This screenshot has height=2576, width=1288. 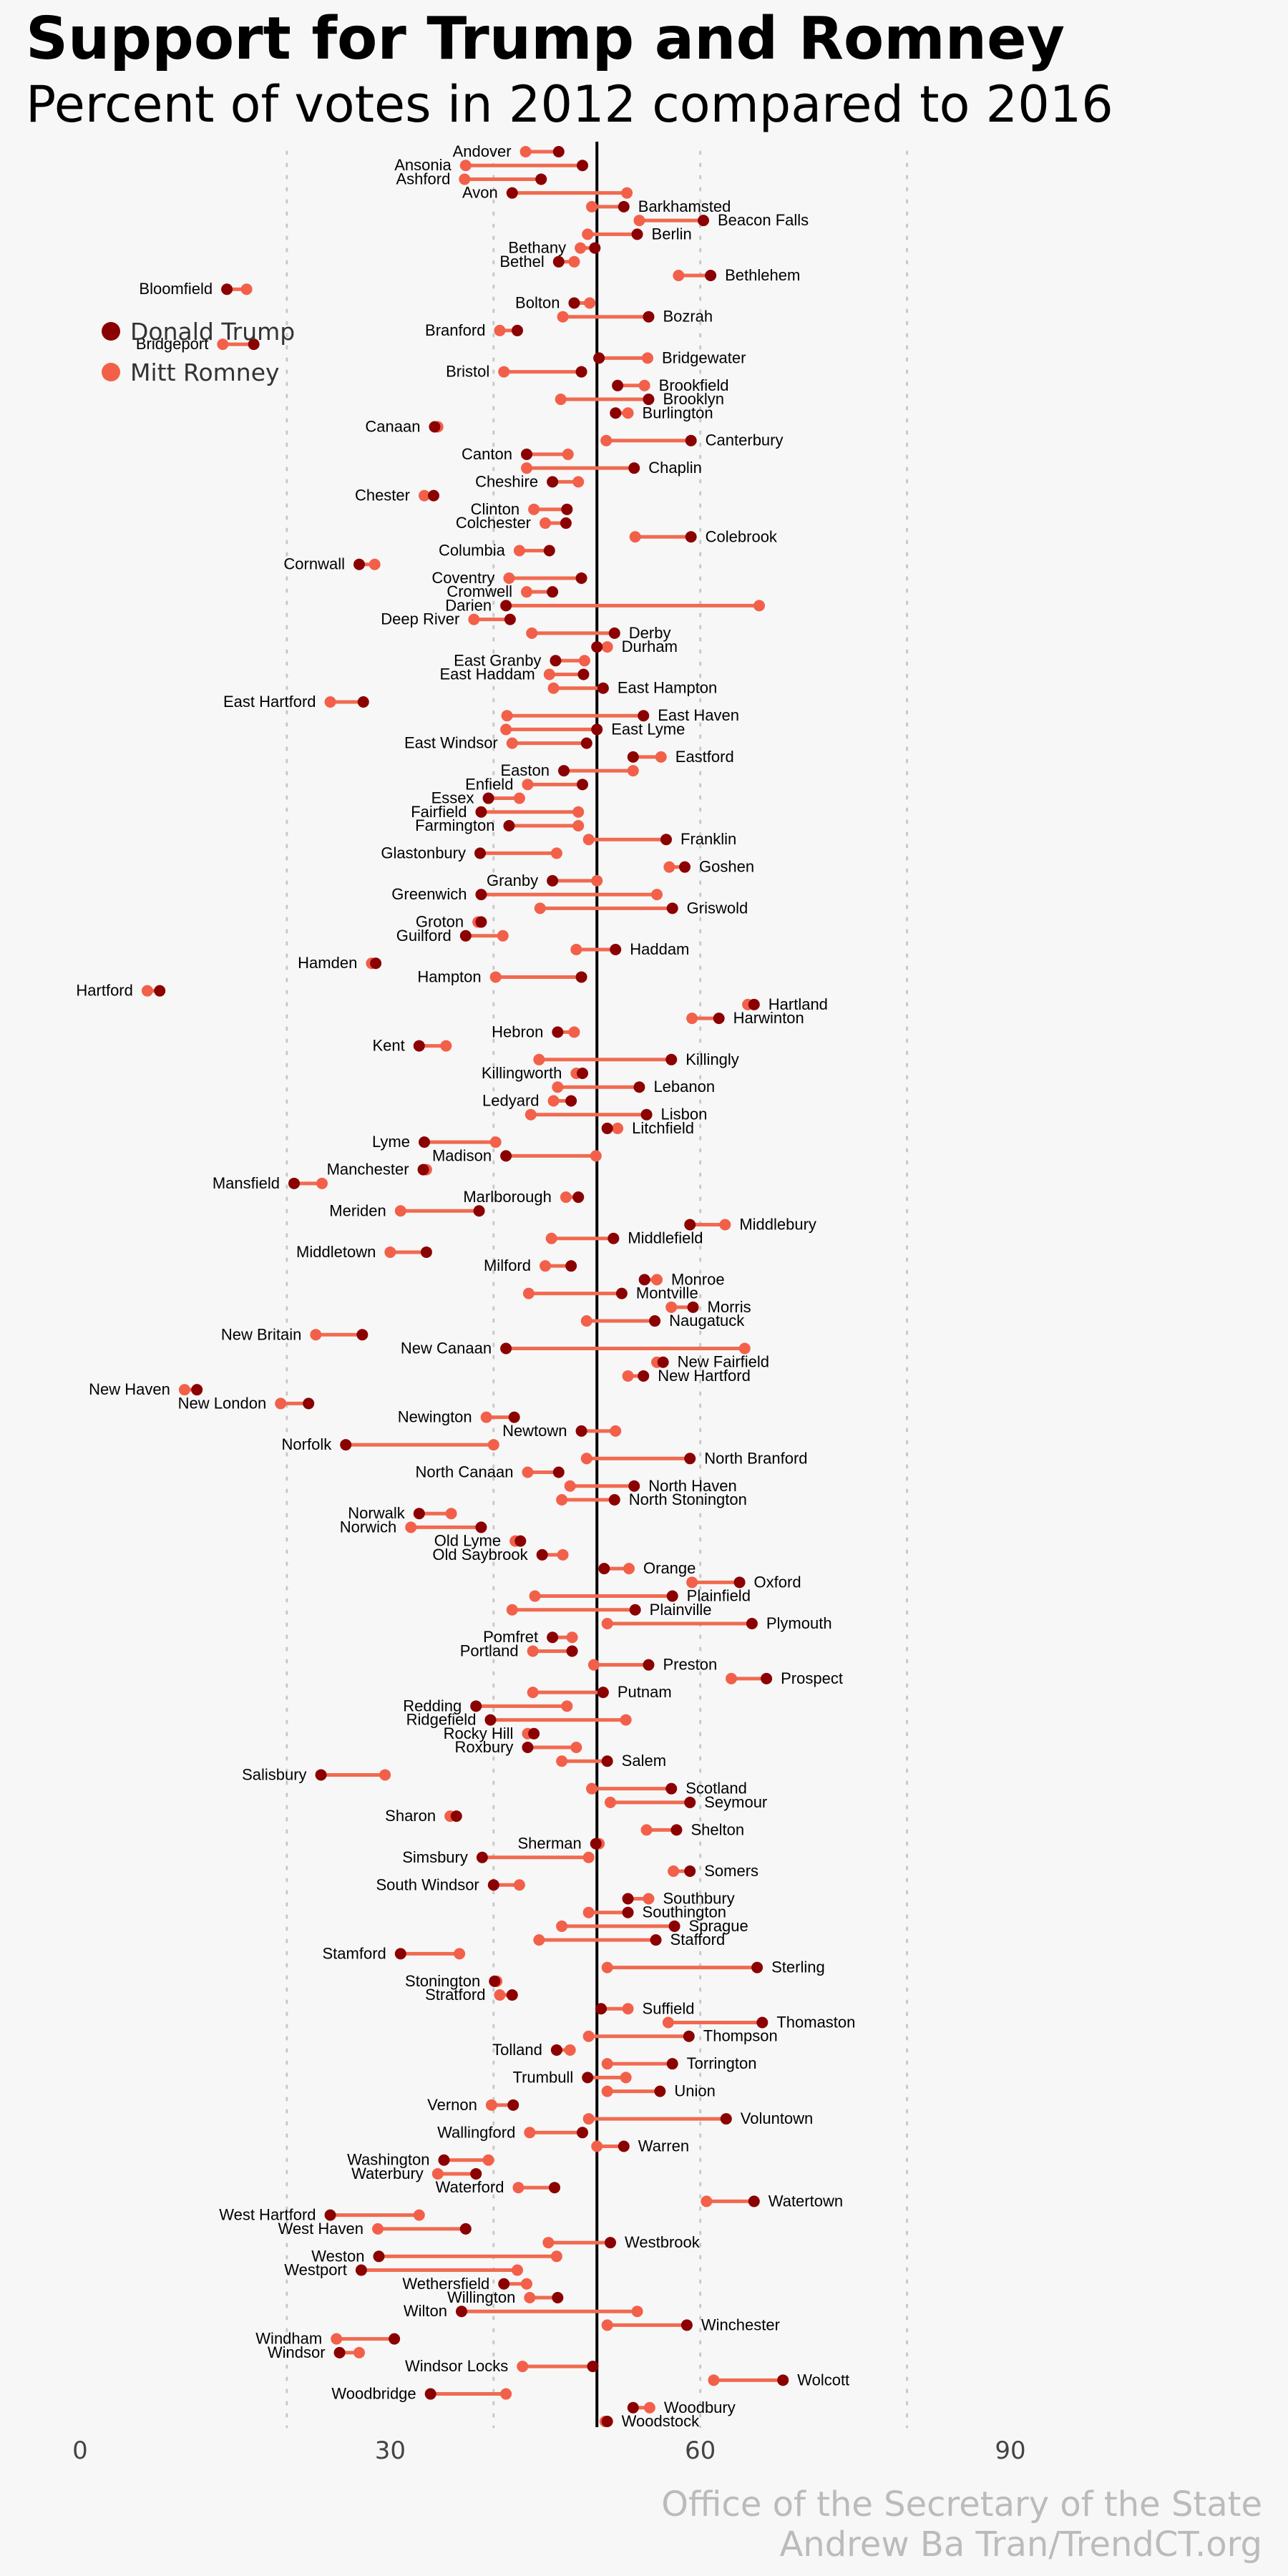 What do you see at coordinates (104, 991) in the screenshot?
I see `town-label: Hartford` at bounding box center [104, 991].